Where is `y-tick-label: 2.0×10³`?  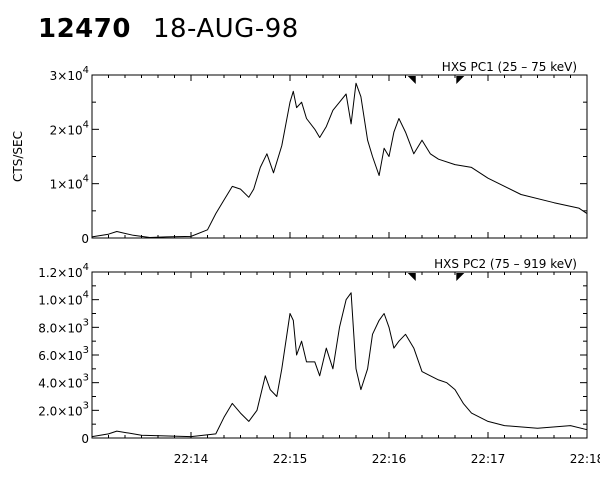
y-tick-label: 2.0×10³ is located at coordinates (63, 409).